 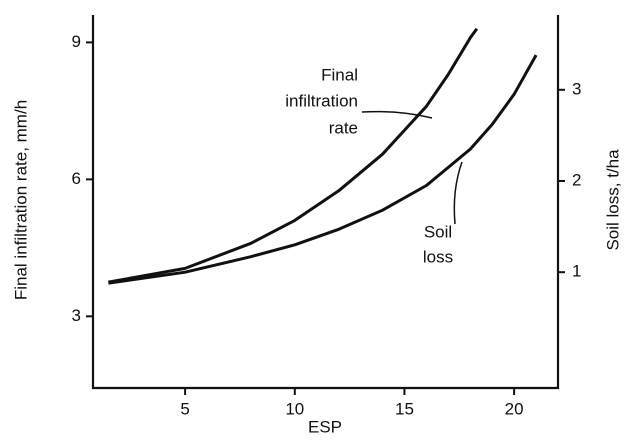 I want to click on y-axis-label: Final infiltration rate, mm/h, so click(x=20, y=200).